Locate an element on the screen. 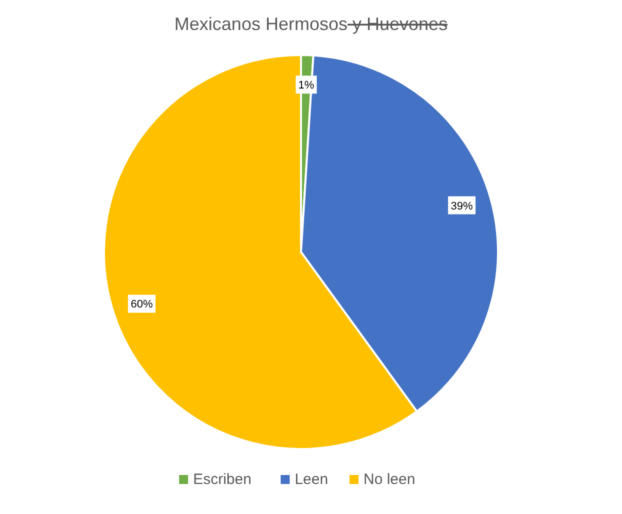 The image size is (622, 514). legend-label: Escriben is located at coordinates (222, 479).